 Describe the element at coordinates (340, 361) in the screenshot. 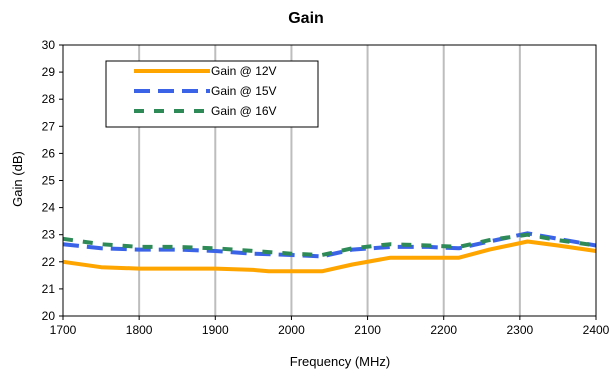

I see `x-axis-label: Frequency (MHz)` at that location.